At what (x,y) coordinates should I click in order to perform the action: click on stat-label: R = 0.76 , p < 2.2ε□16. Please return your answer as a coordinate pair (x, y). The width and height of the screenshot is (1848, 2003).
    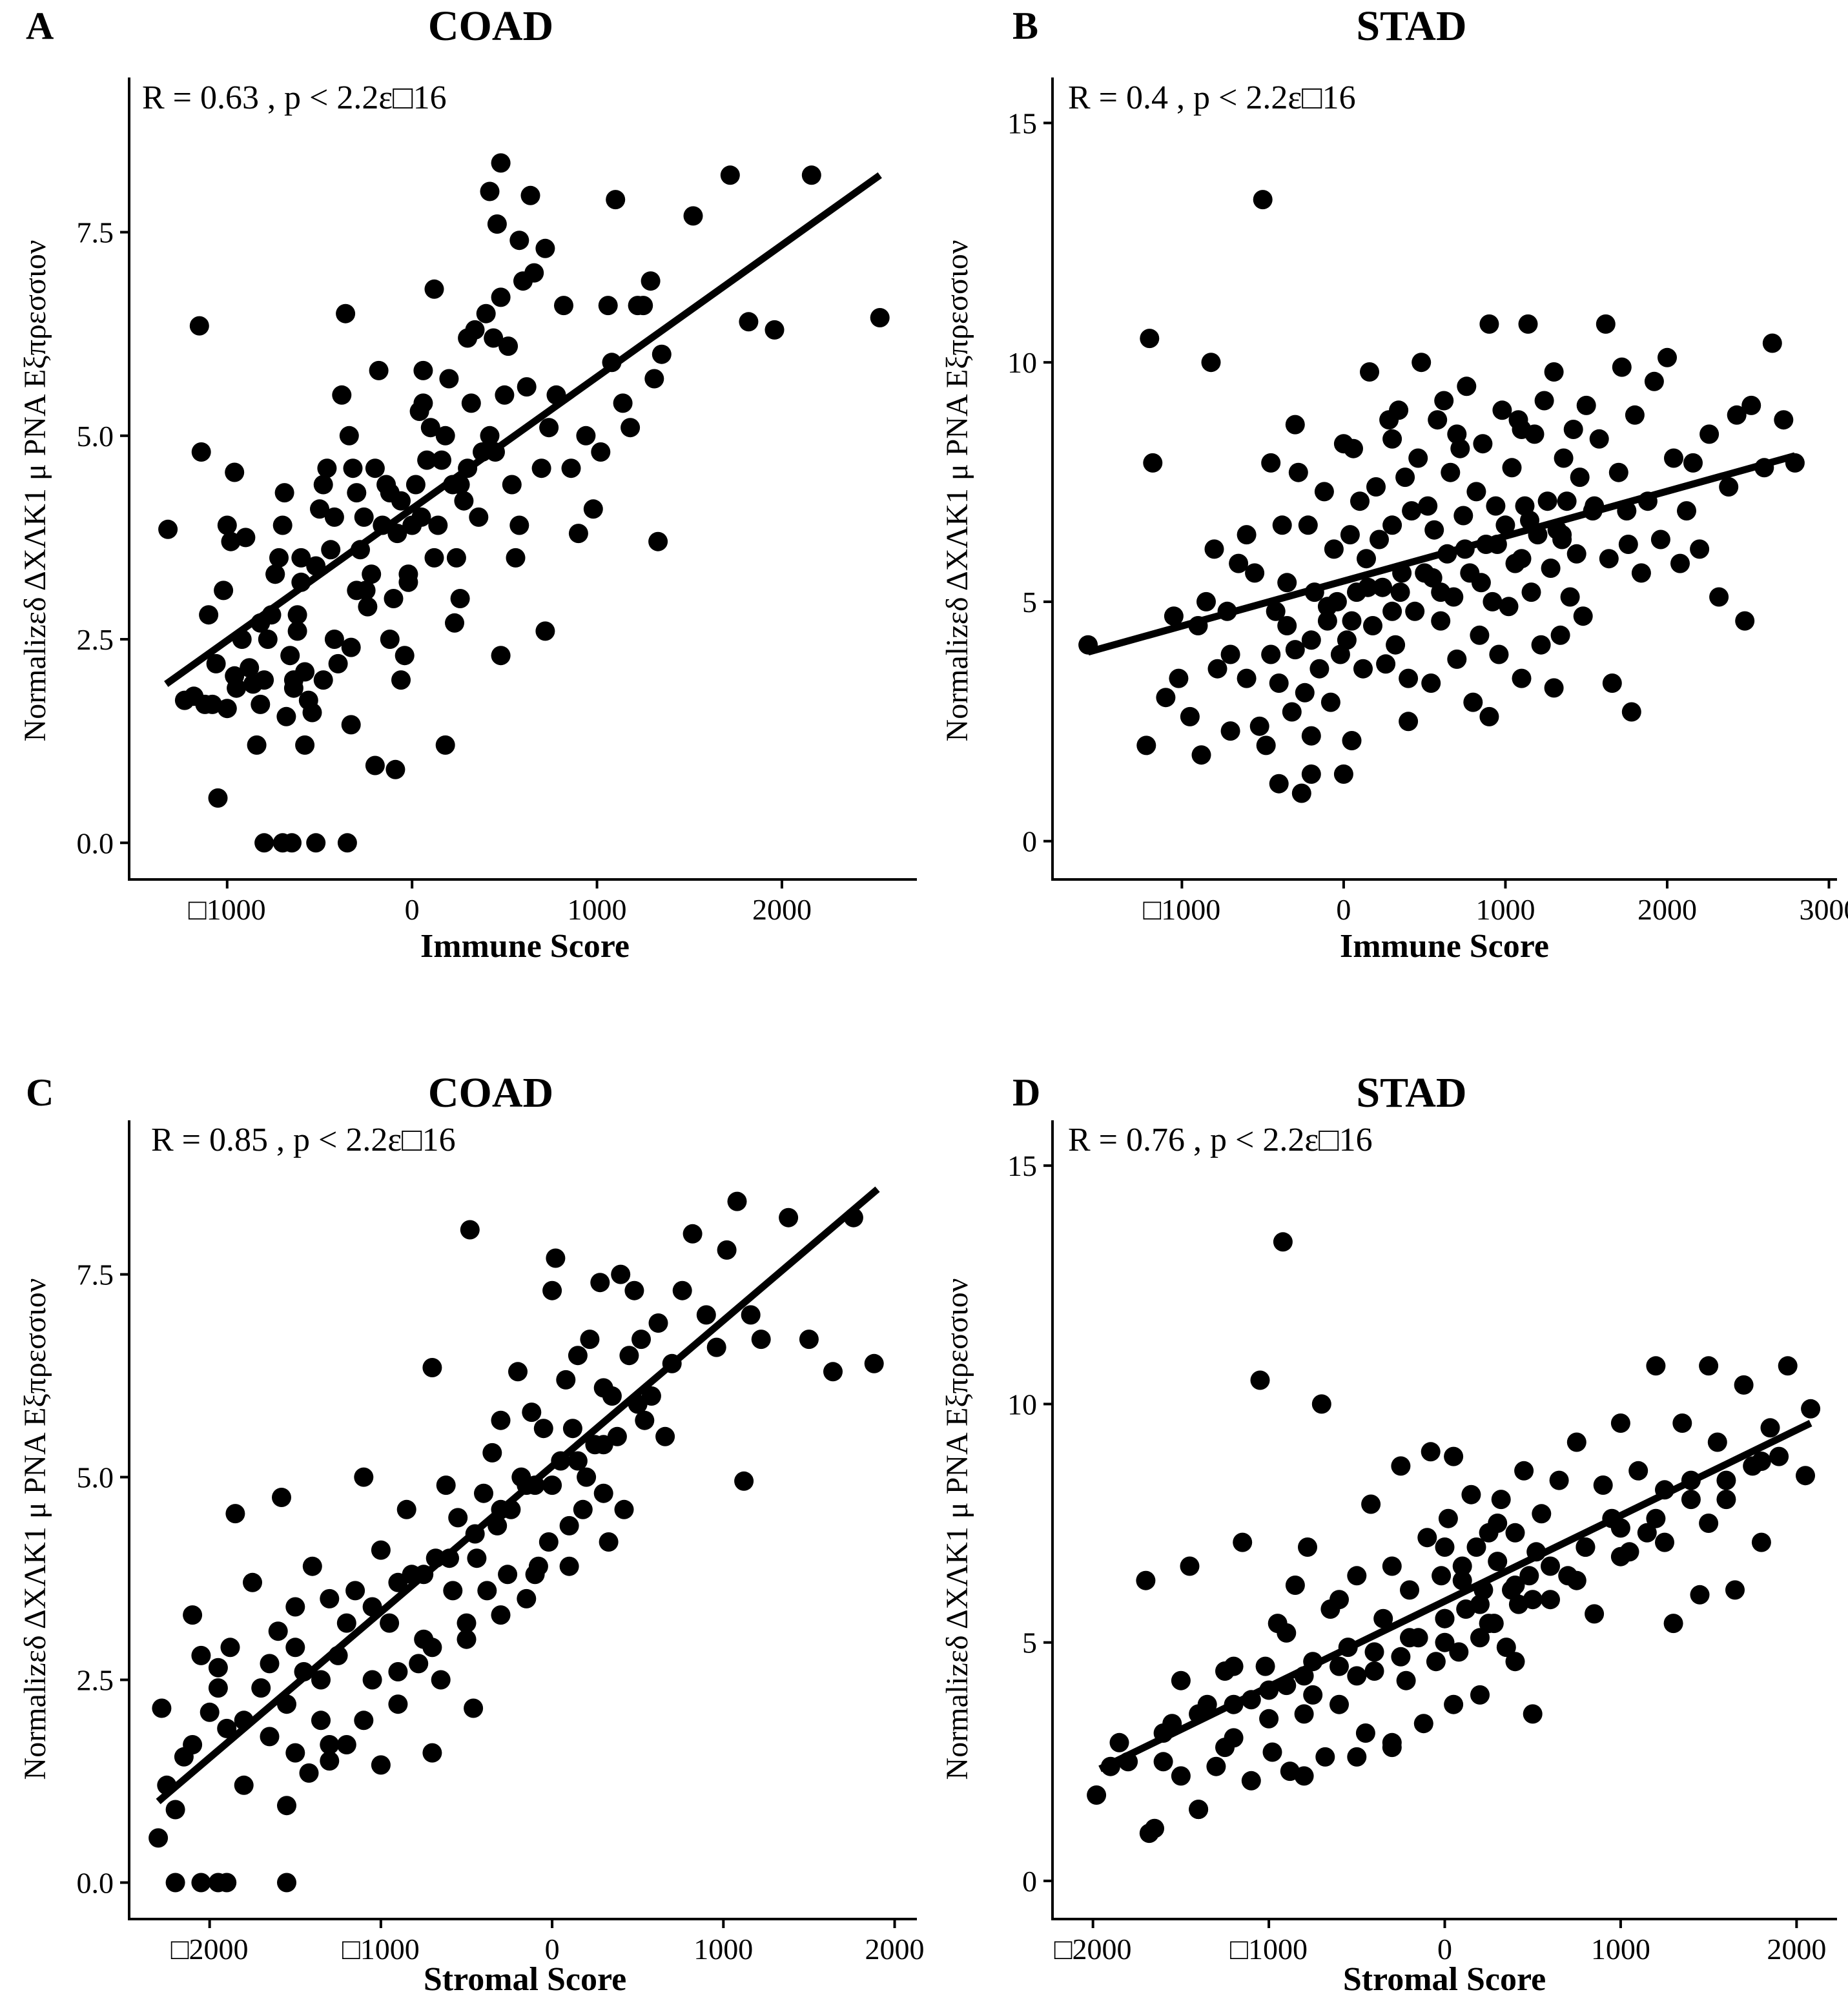
    Looking at the image, I should click on (1220, 1140).